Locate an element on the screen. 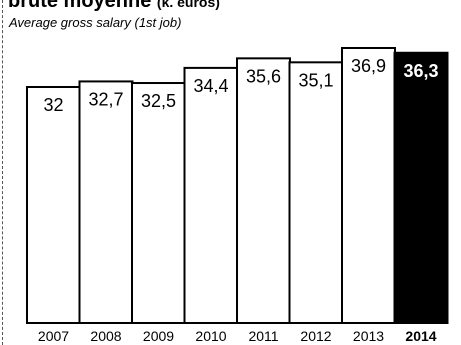  value-label-2010: 34,4 is located at coordinates (210, 86).